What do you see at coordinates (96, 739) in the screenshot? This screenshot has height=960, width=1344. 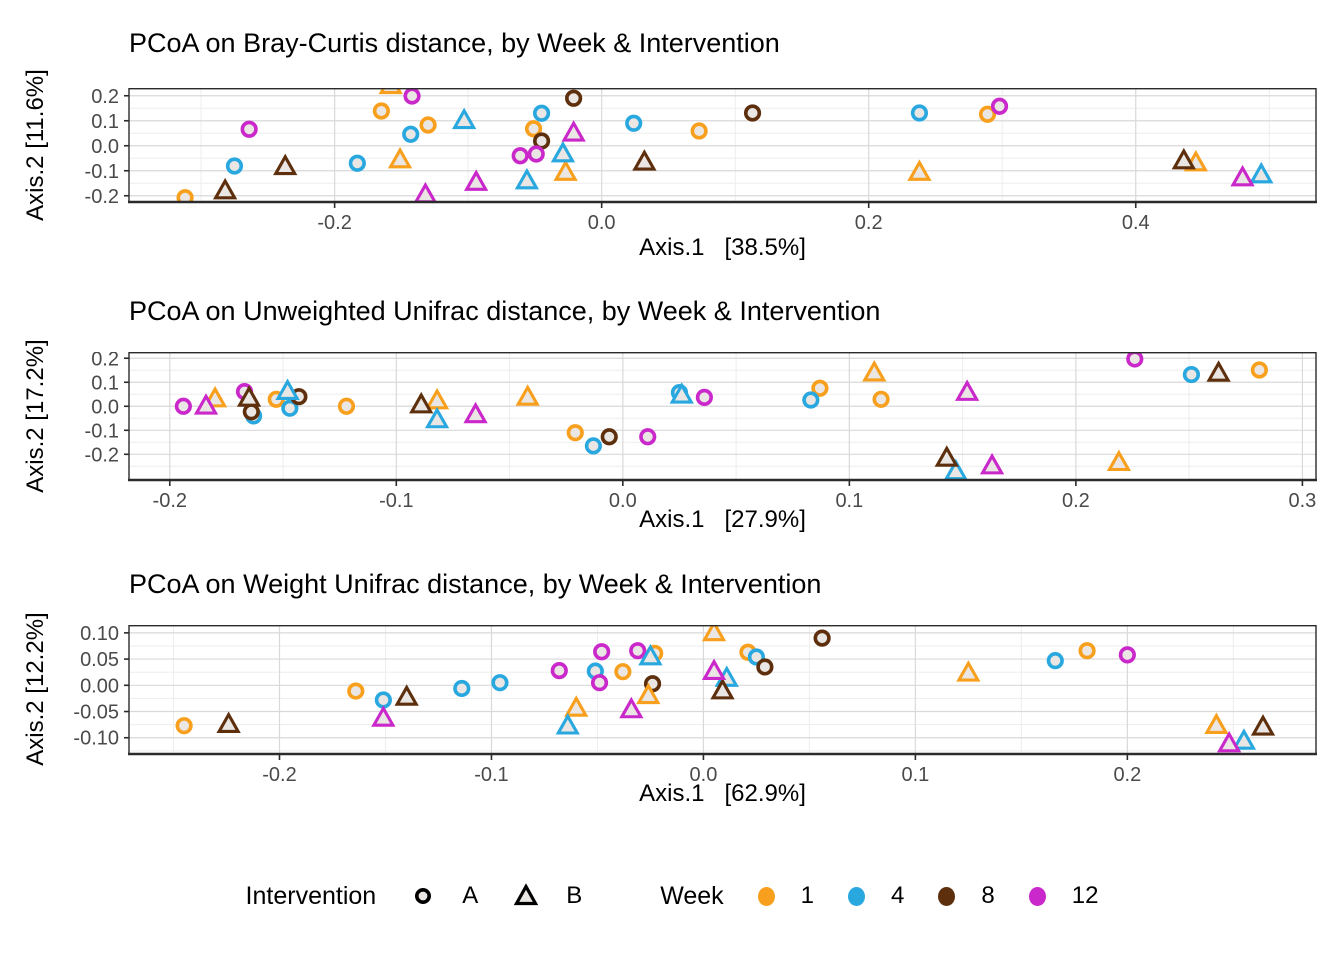 I see `svg-text: -0.10` at bounding box center [96, 739].